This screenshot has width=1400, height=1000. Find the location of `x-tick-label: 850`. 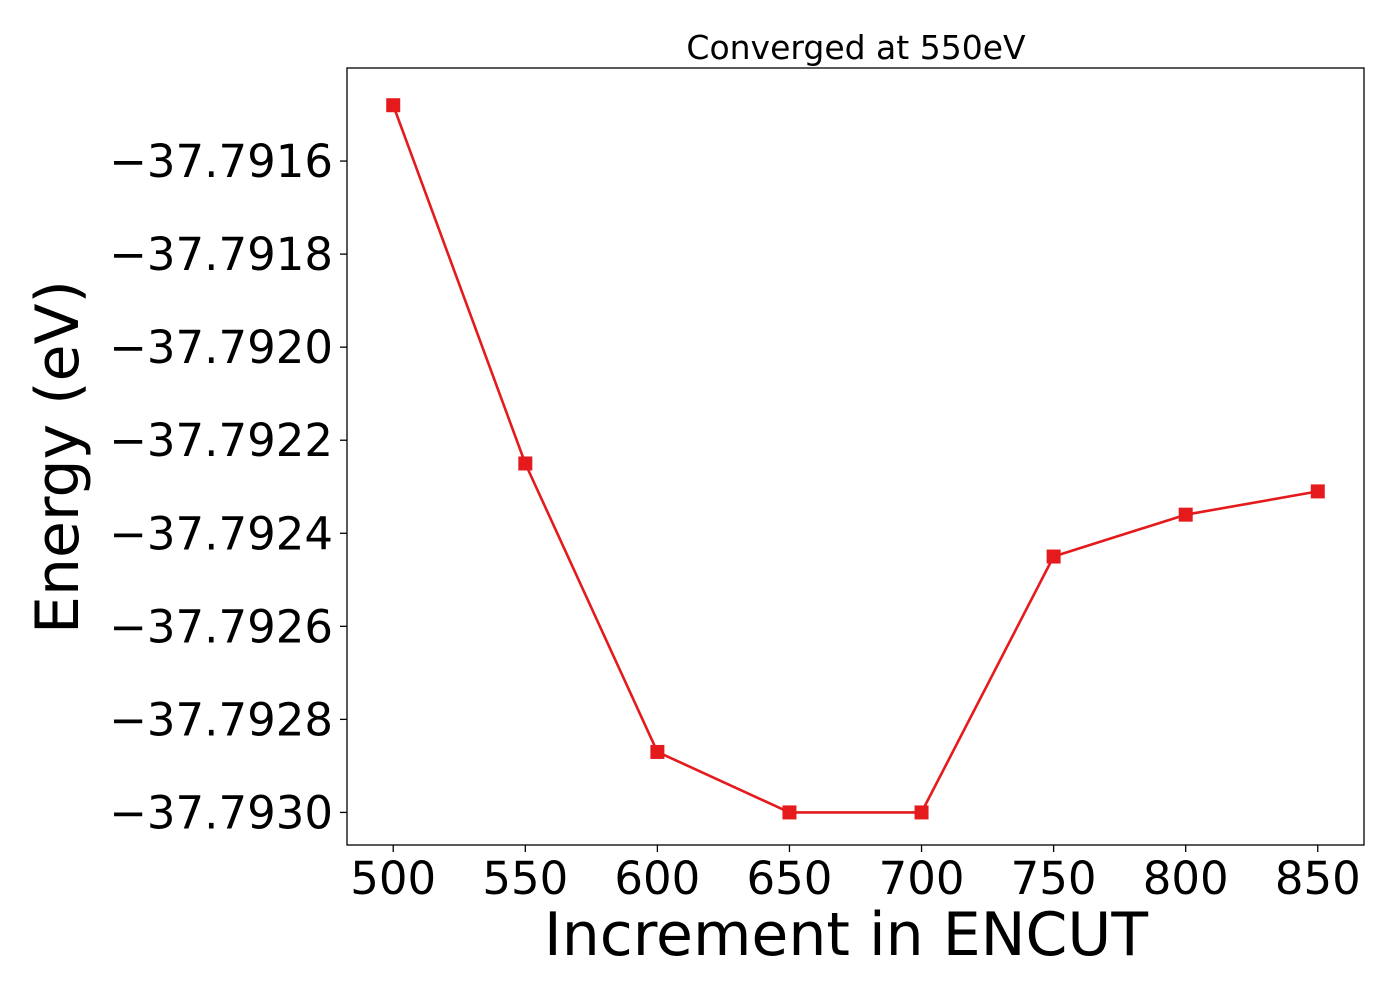

x-tick-label: 850 is located at coordinates (1318, 878).